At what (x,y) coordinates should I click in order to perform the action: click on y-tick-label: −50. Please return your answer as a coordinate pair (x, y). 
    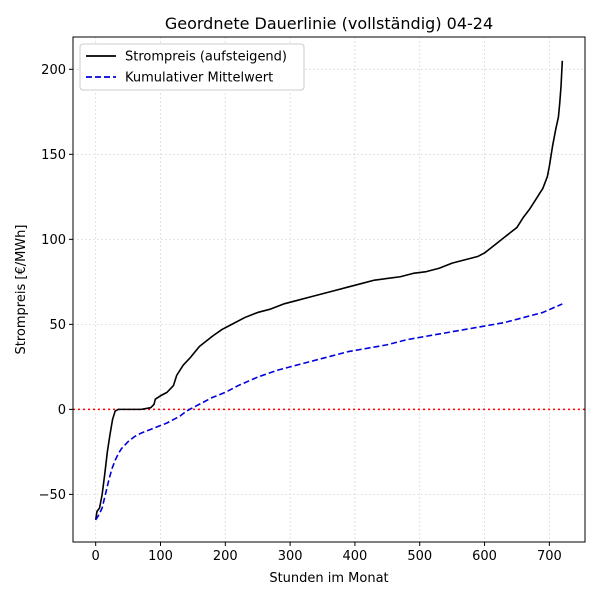
    Looking at the image, I should click on (52, 495).